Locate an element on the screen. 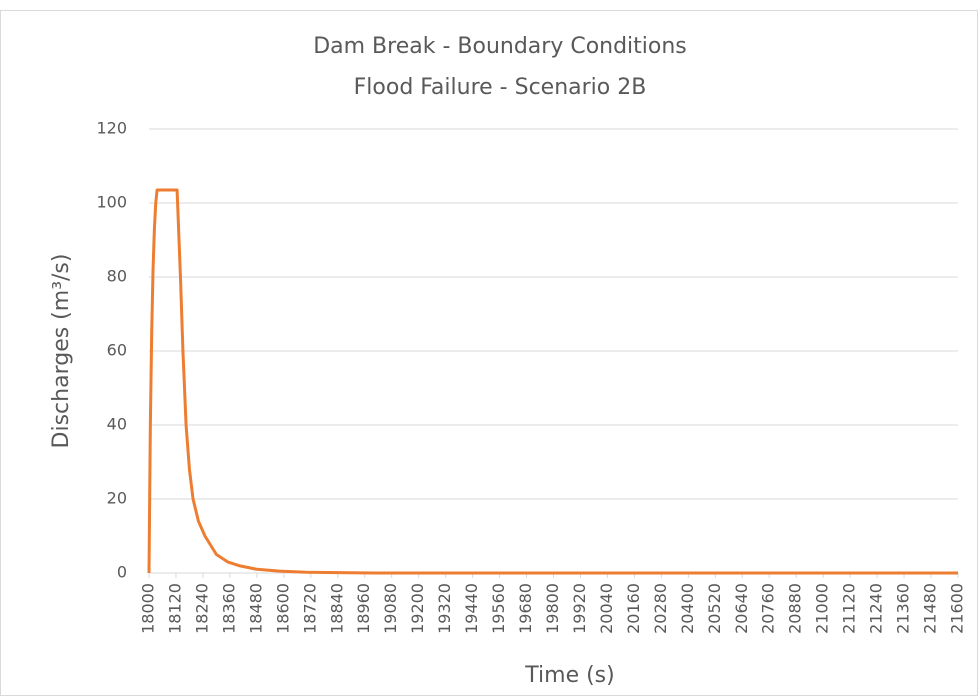 The image size is (979, 697). x-tick-label: 21120 is located at coordinates (849, 608).